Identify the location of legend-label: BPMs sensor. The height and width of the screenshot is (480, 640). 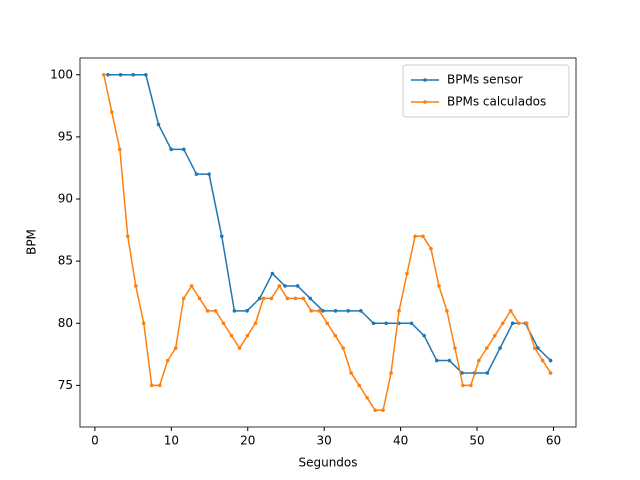
(485, 80).